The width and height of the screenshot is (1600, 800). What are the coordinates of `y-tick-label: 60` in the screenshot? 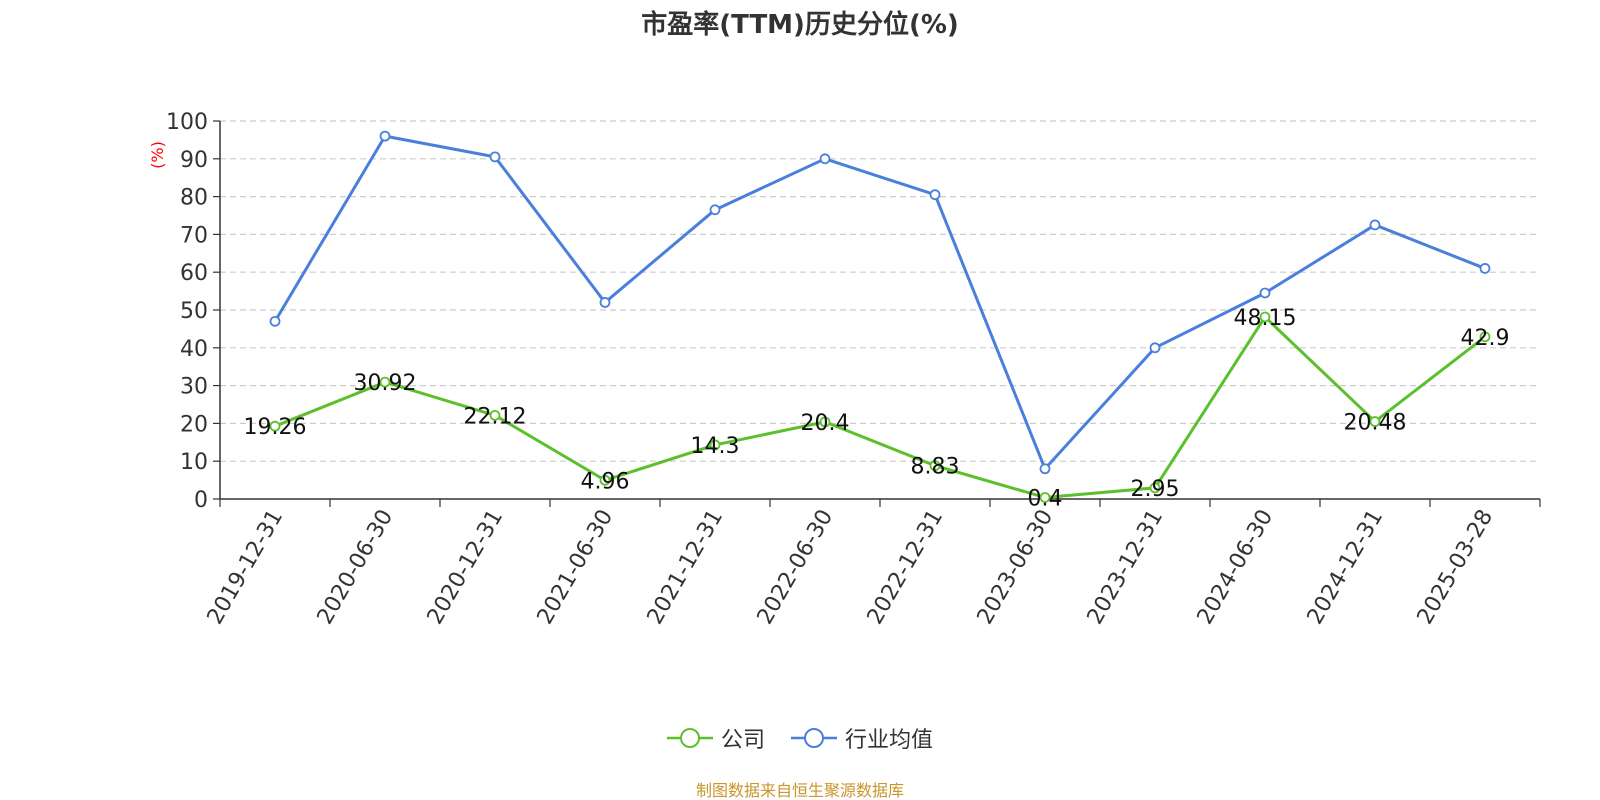 It's located at (194, 273).